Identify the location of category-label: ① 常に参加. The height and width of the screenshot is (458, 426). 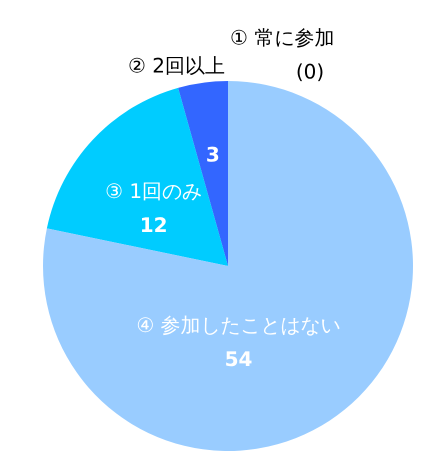
(282, 37).